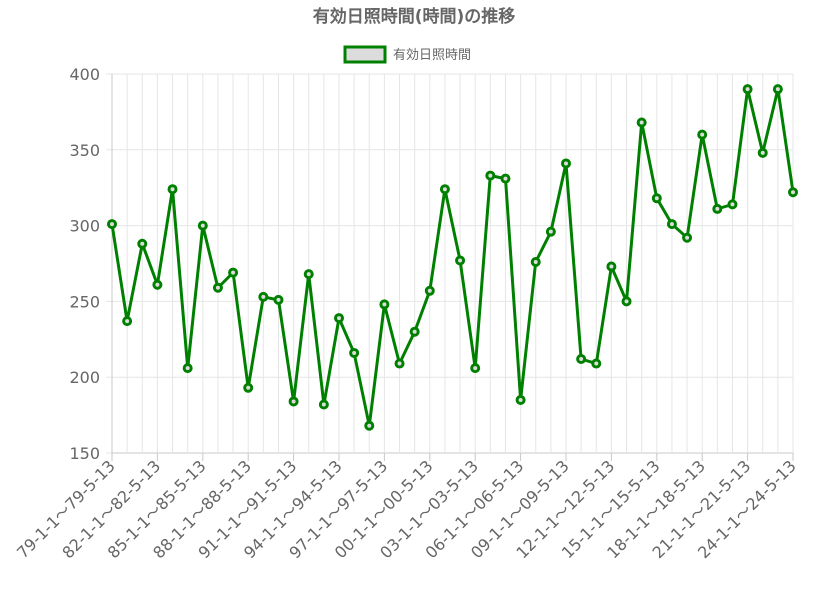  I want to click on chart-title: 有効日照時間(時間)の推移, so click(414, 16).